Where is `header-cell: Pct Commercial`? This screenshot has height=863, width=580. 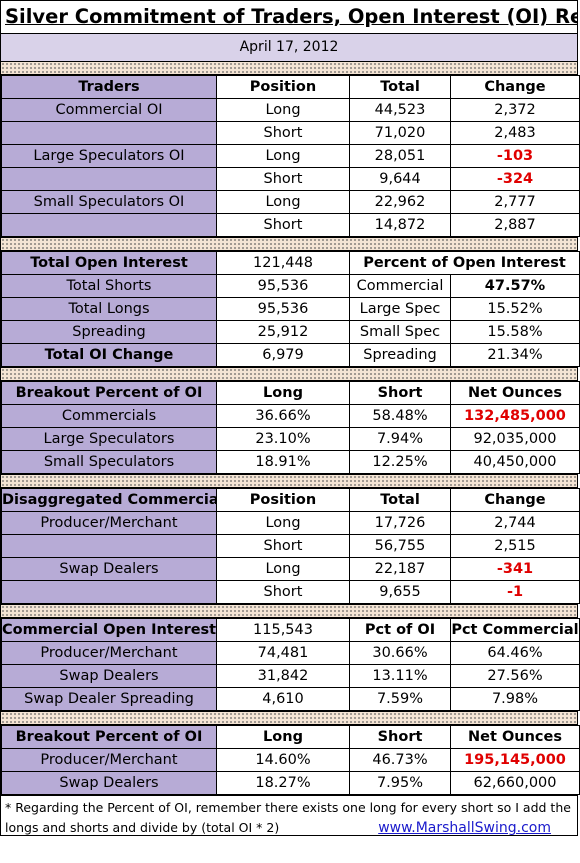
header-cell: Pct Commercial is located at coordinates (515, 630).